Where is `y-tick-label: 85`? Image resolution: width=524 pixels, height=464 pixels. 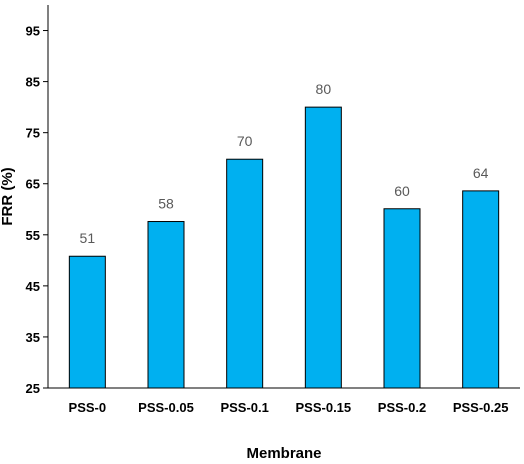 y-tick-label: 85 is located at coordinates (33, 82).